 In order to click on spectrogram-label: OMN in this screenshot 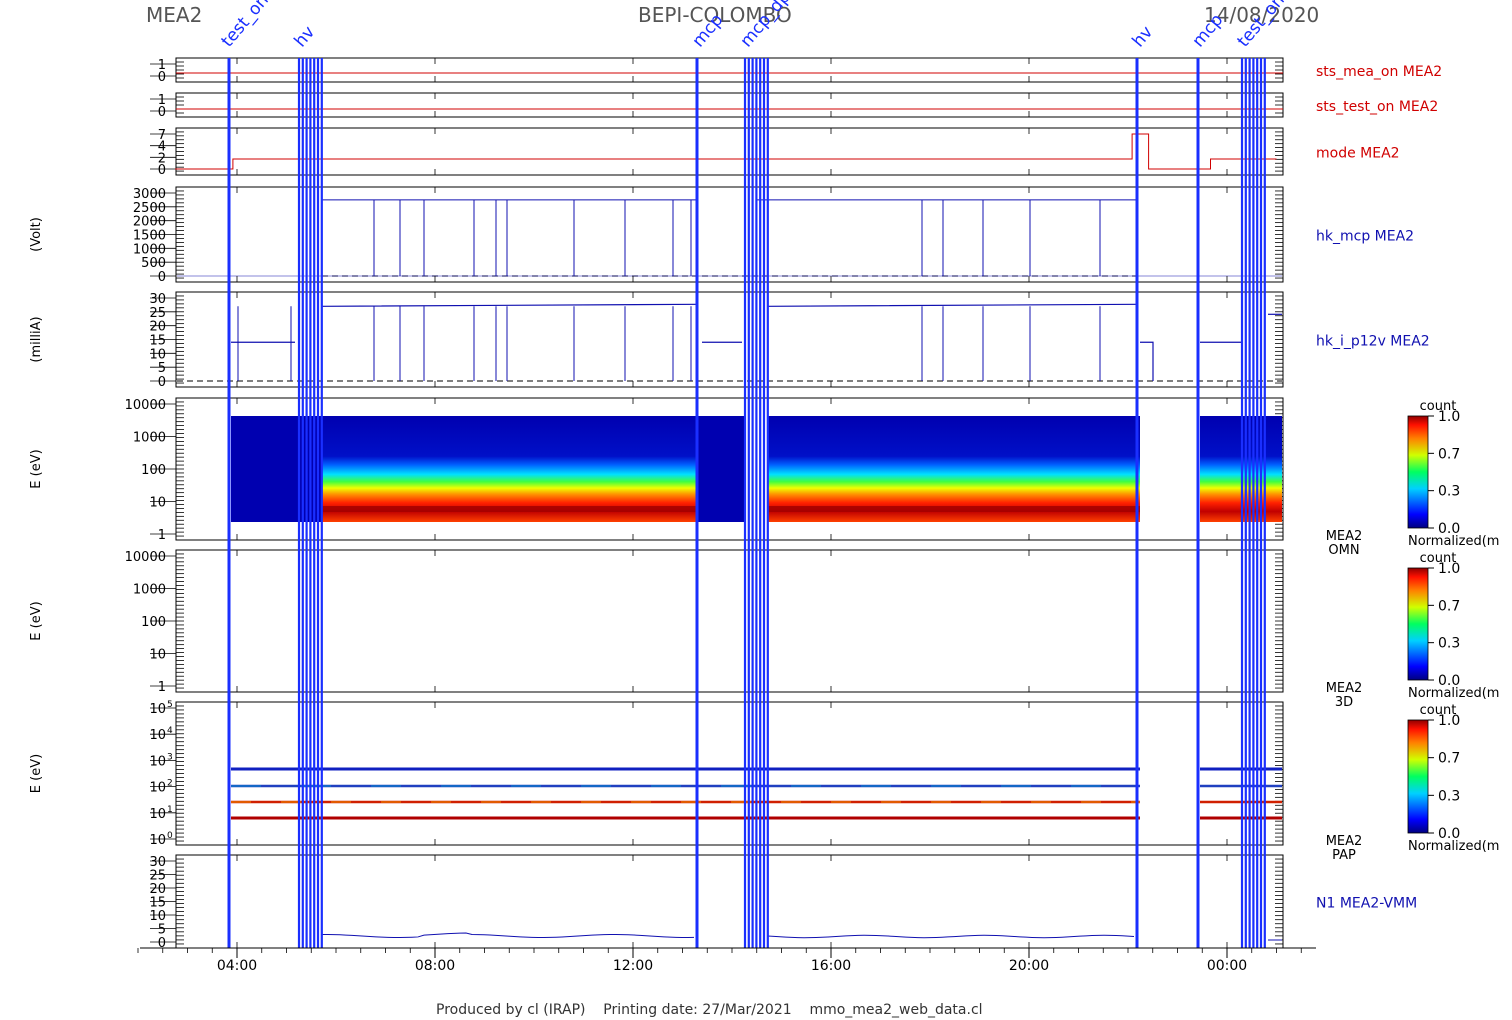, I will do `click(1343, 550)`.